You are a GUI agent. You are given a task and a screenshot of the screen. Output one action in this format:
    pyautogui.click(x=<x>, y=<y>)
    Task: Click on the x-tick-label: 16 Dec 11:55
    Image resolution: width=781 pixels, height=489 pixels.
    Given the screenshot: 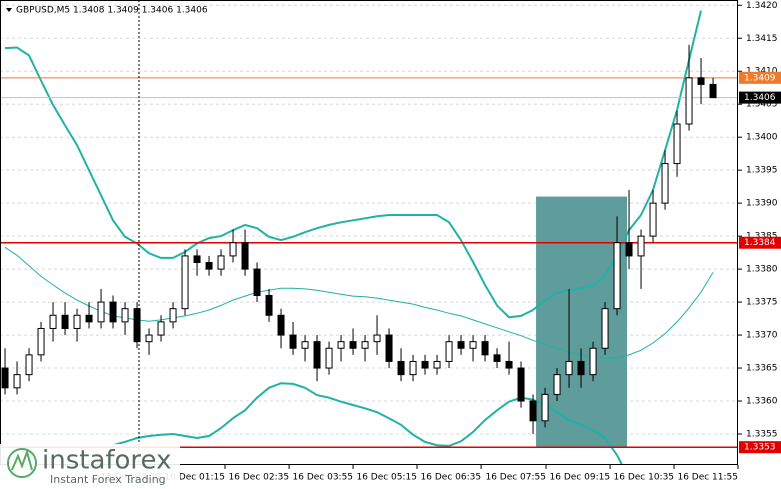 What is the action you would take?
    pyautogui.click(x=707, y=478)
    